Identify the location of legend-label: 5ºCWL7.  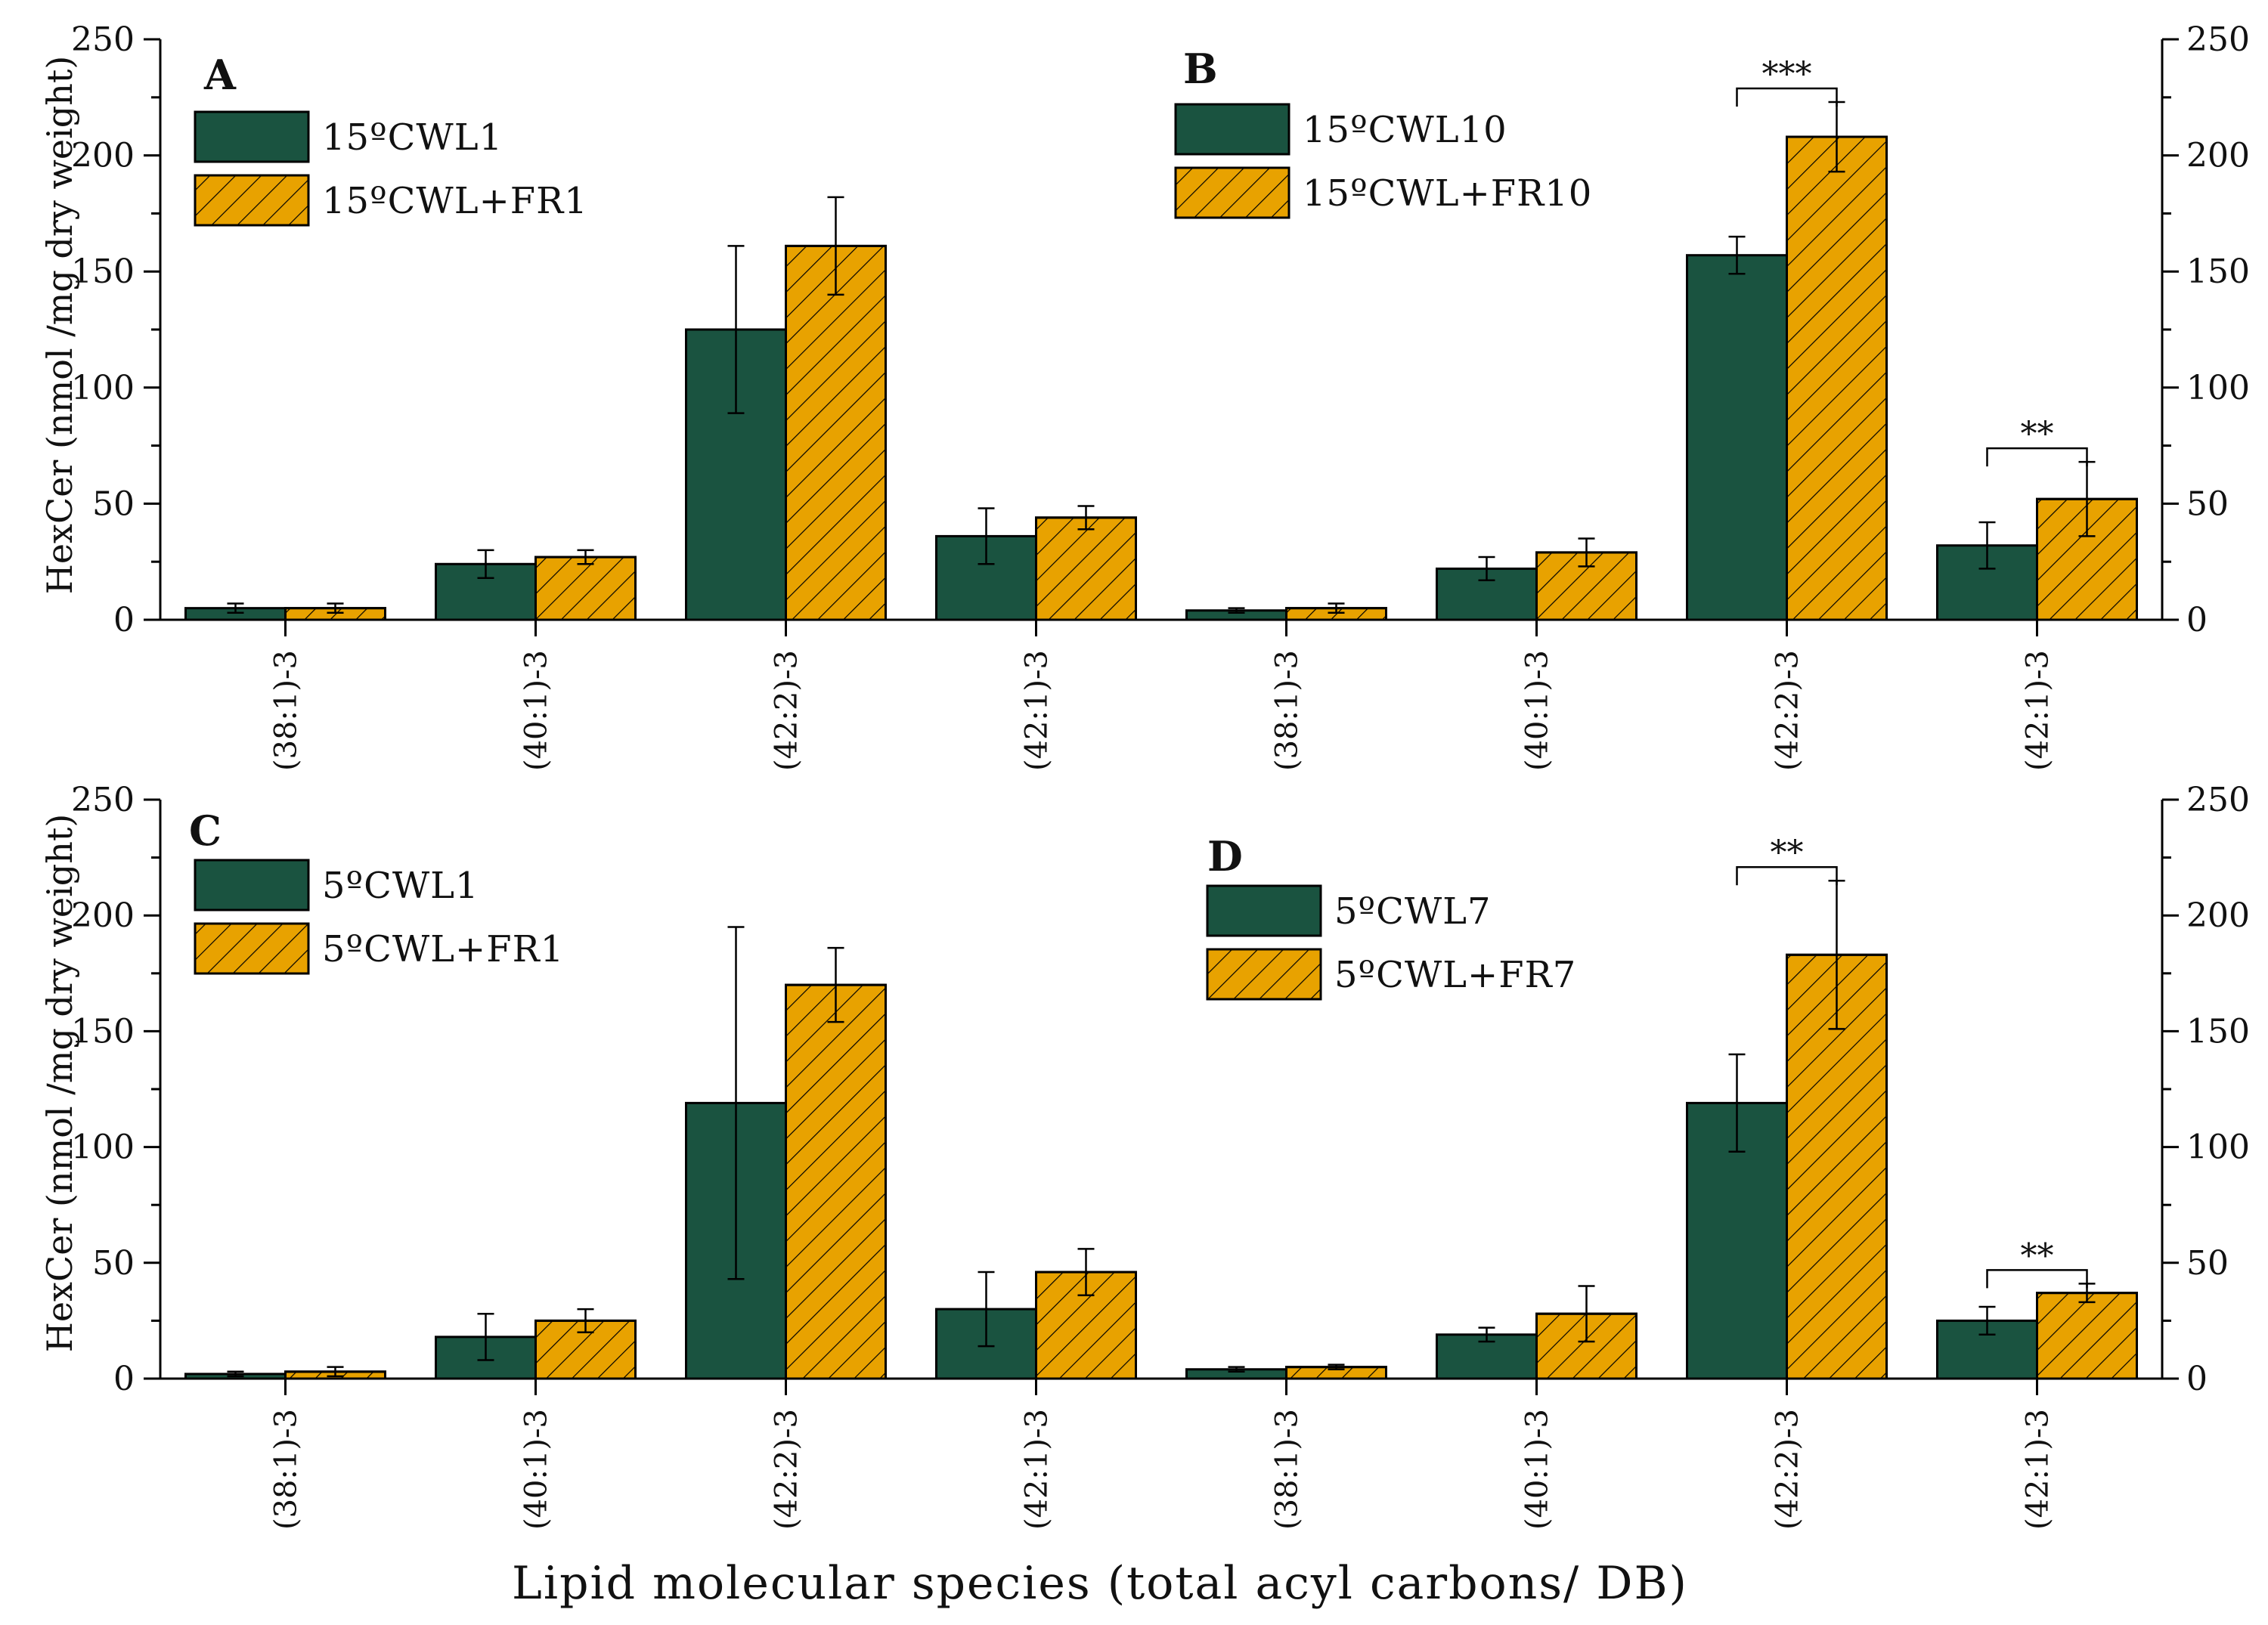
(1413, 911).